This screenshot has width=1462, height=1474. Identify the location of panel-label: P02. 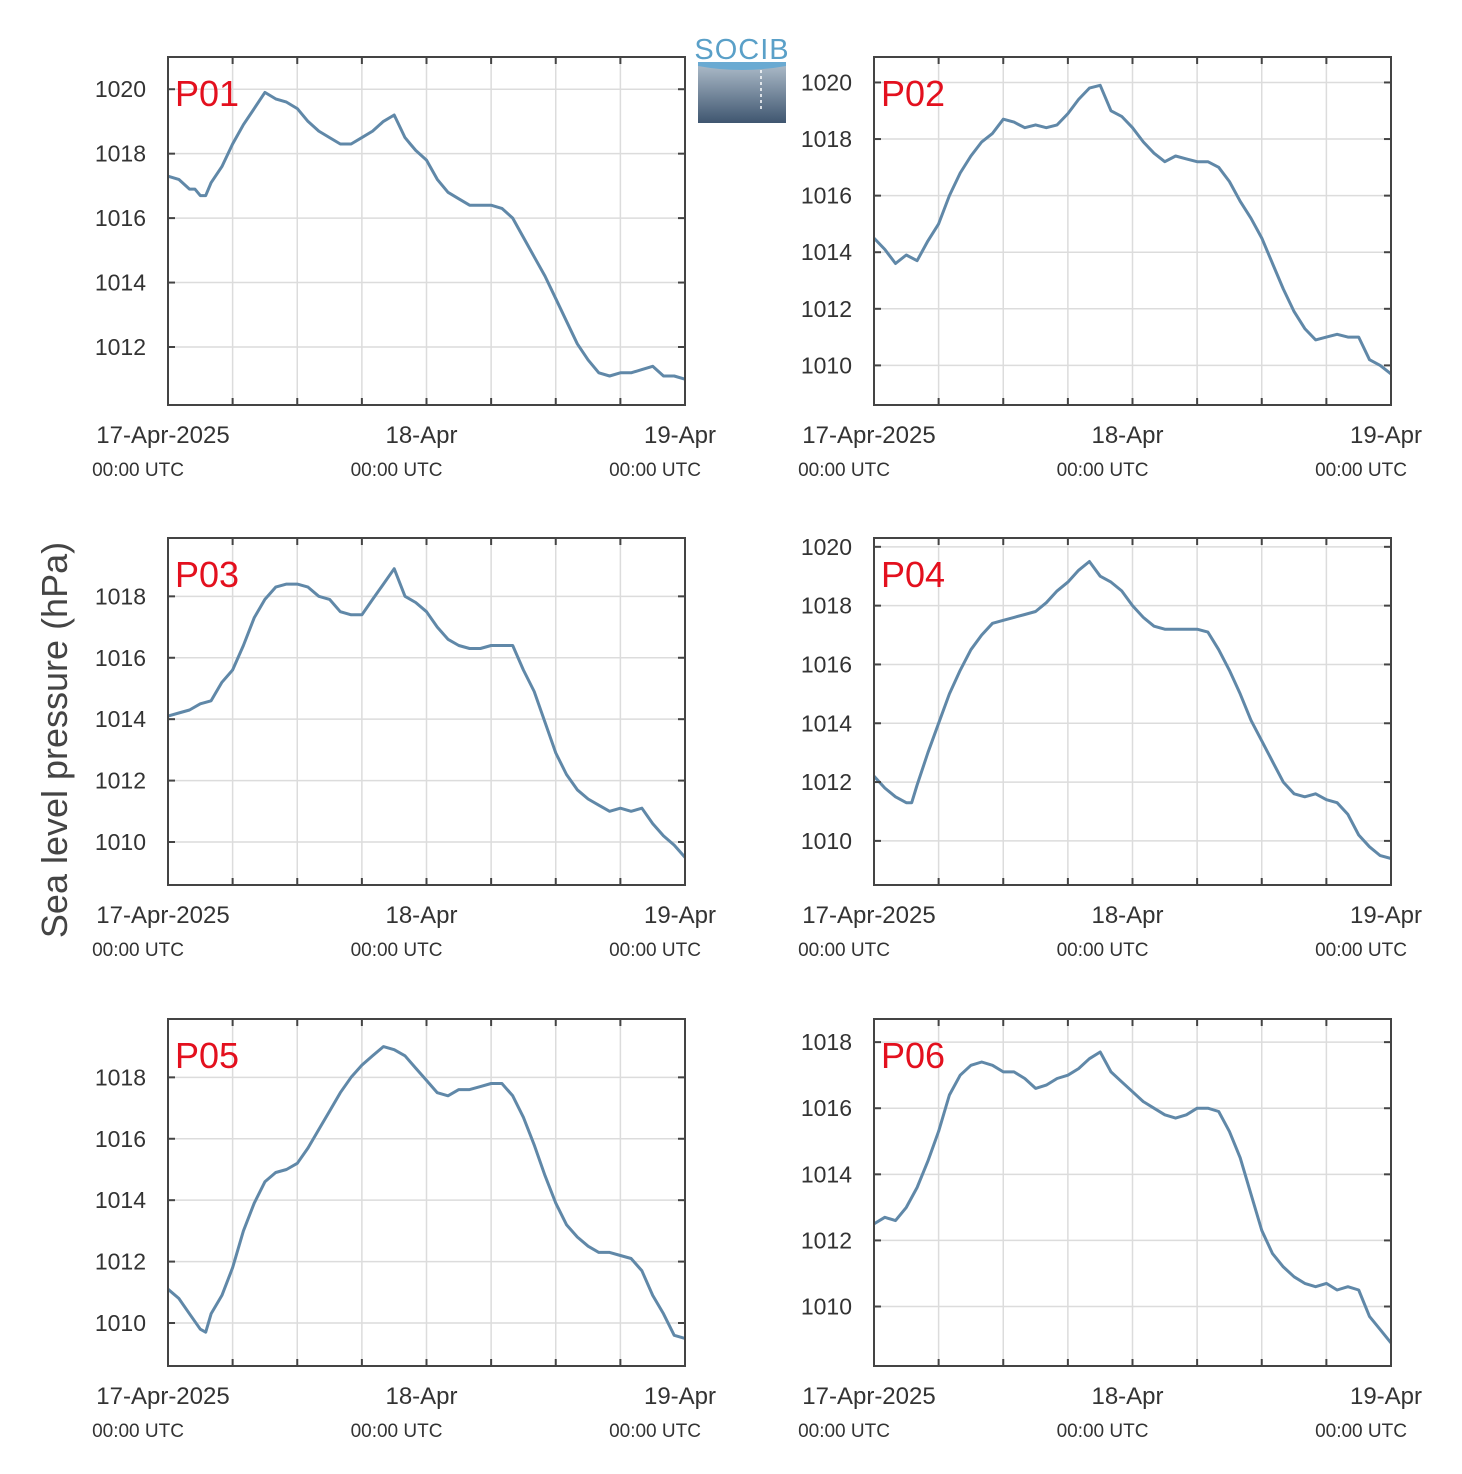
(913, 93).